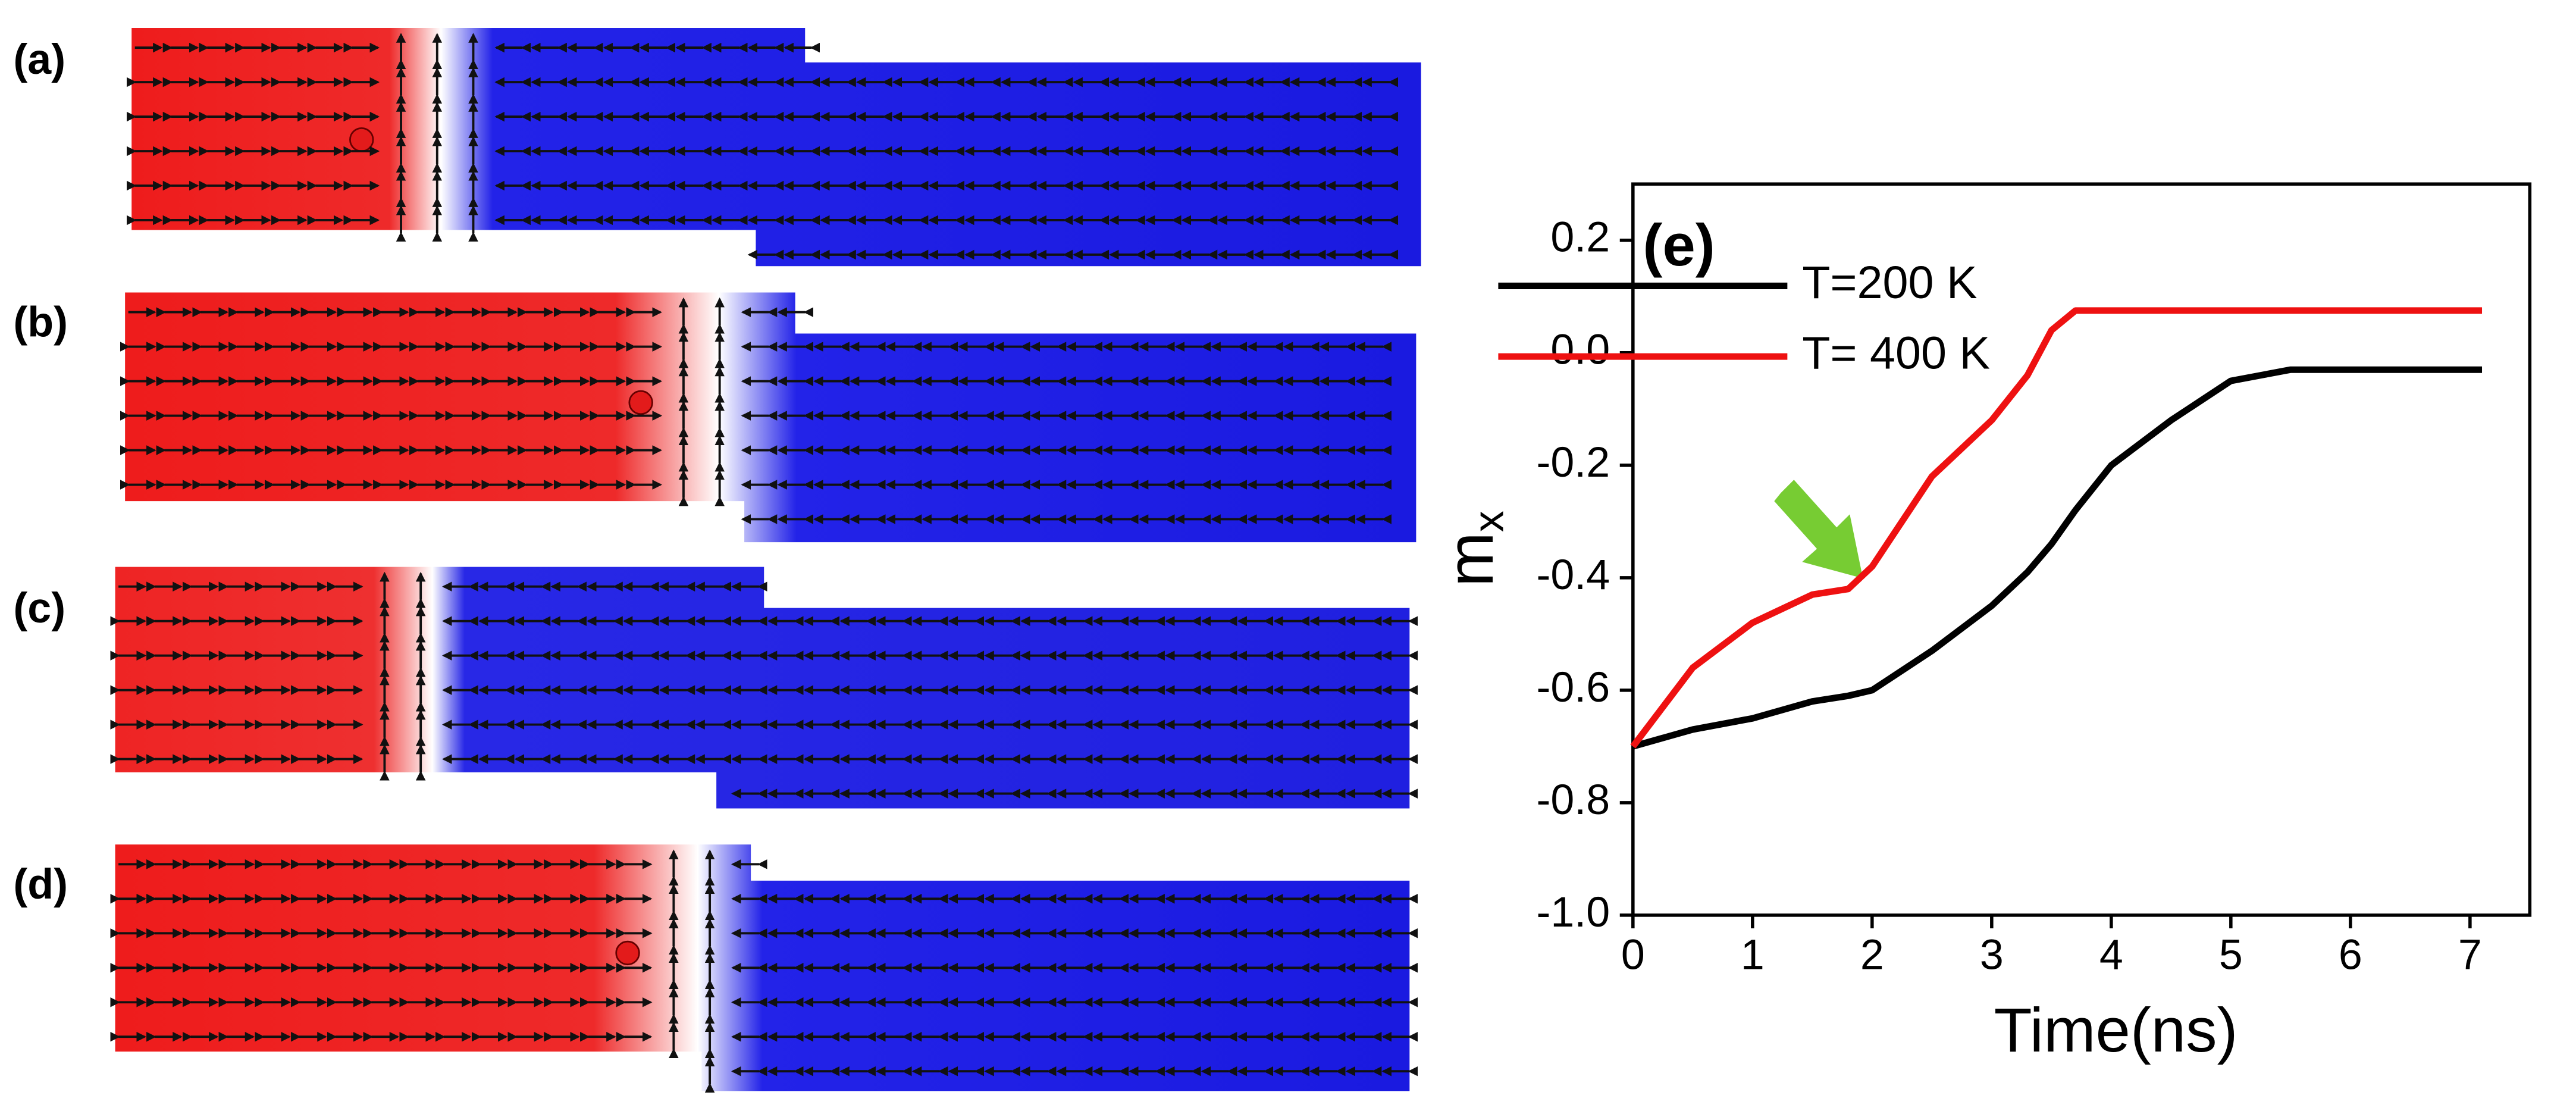 Image resolution: width=2576 pixels, height=1114 pixels. Describe the element at coordinates (2231, 955) in the screenshot. I see `x-tick-label: 5` at that location.